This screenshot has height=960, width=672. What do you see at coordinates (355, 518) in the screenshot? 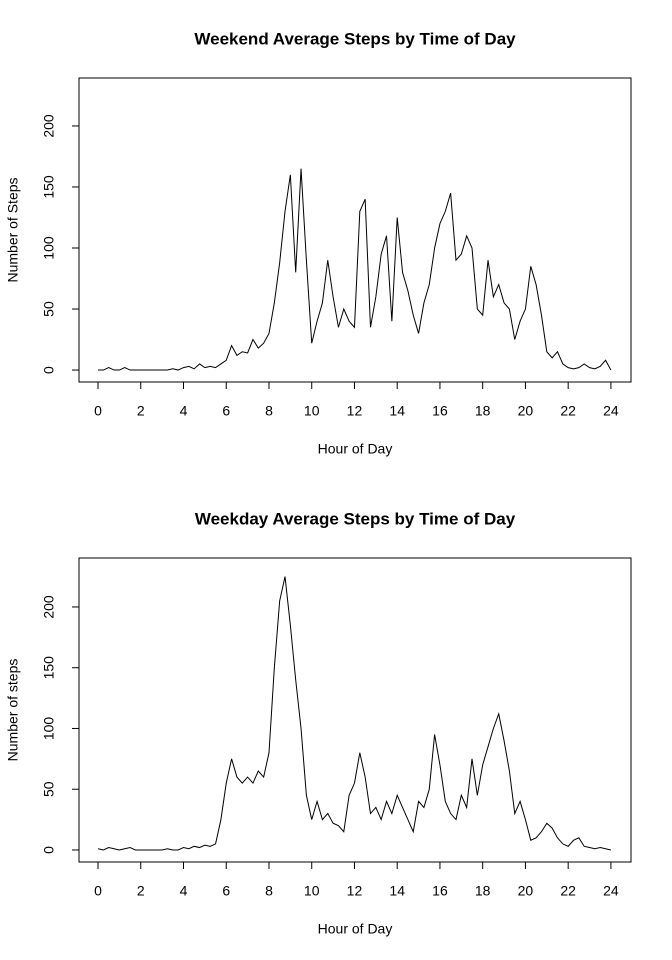
I see `chart-title: Weekday Average Steps by Time of Day` at bounding box center [355, 518].